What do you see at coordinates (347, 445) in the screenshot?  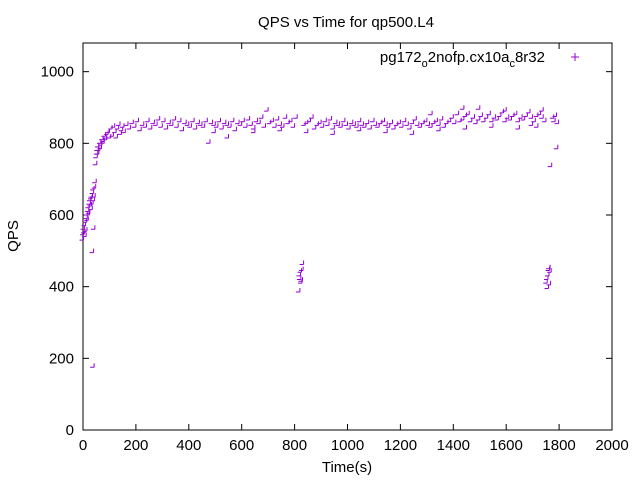 I see `x-tick-label: 1000` at bounding box center [347, 445].